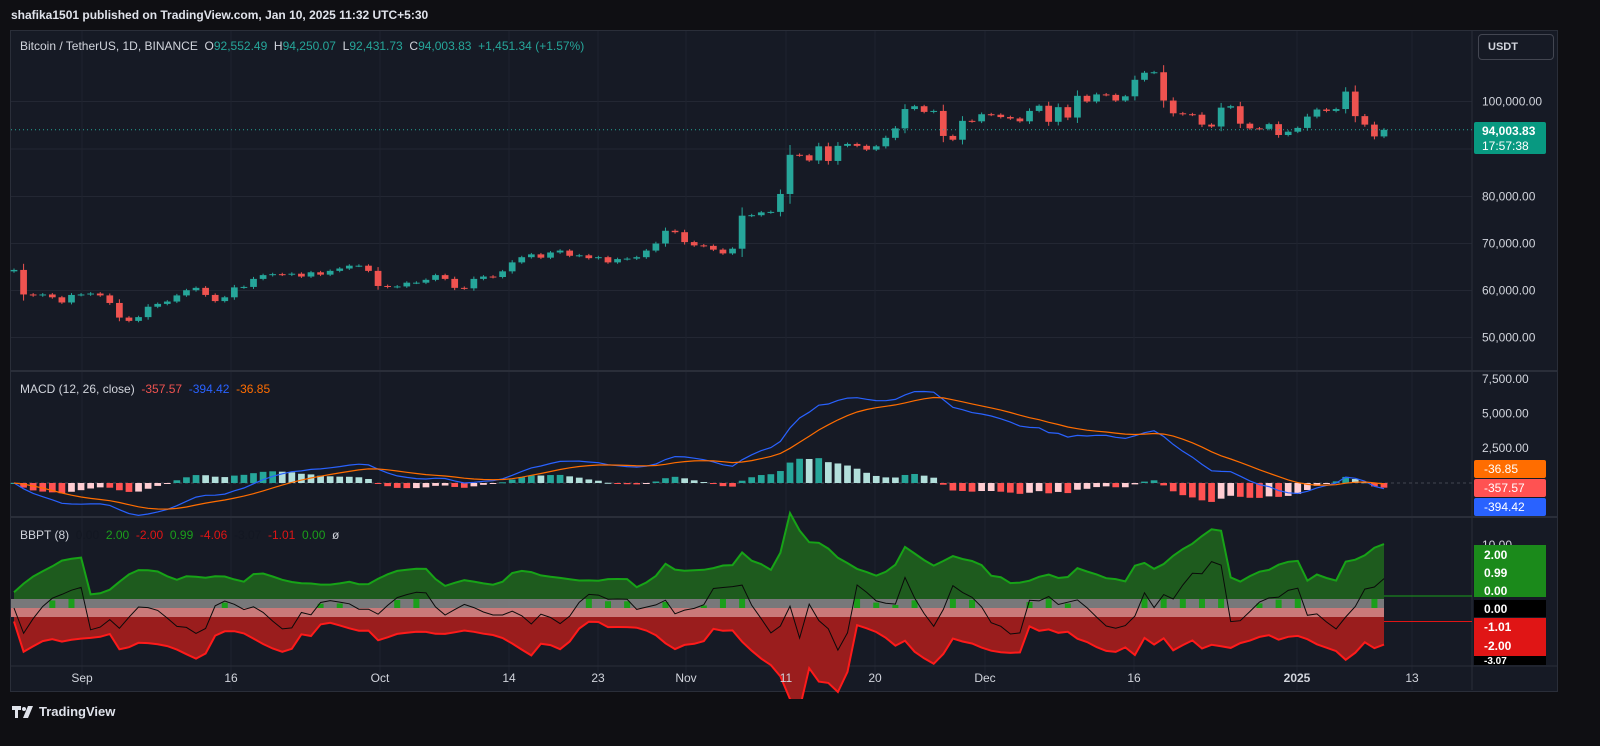 The height and width of the screenshot is (746, 1600). Describe the element at coordinates (1509, 244) in the screenshot. I see `price-tick-label: 70,000.00` at that location.